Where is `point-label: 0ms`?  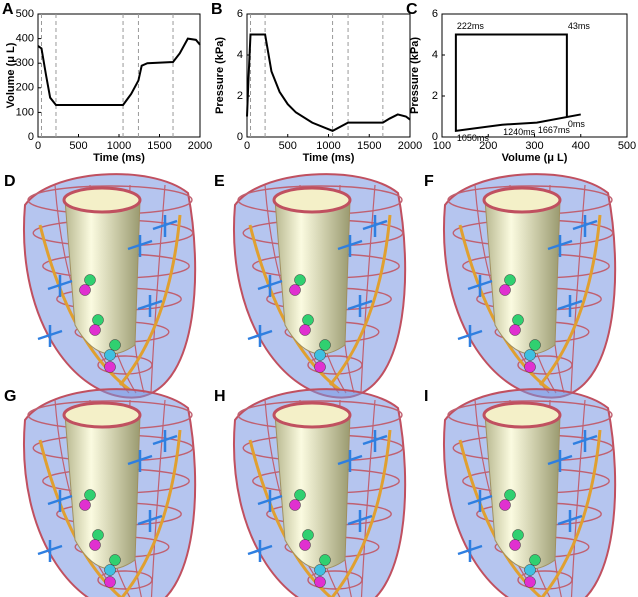 point-label: 0ms is located at coordinates (577, 124).